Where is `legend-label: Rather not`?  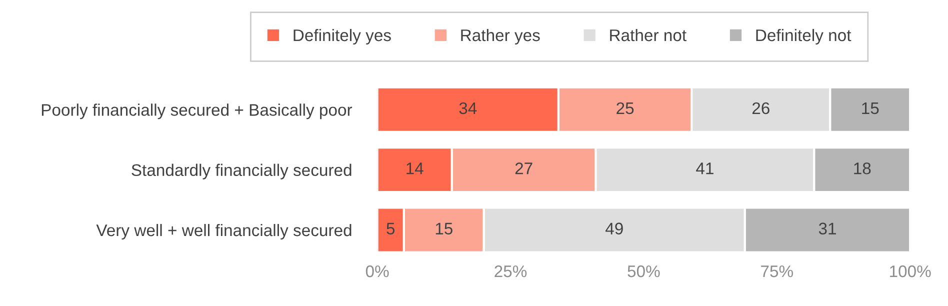 legend-label: Rather not is located at coordinates (648, 35).